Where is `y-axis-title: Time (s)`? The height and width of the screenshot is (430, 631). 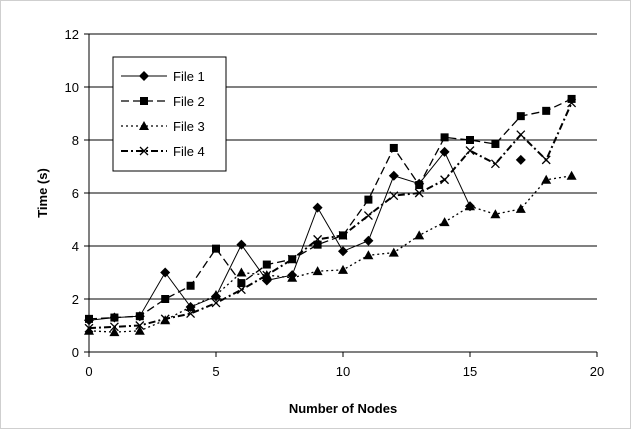
y-axis-title: Time (s) is located at coordinates (42, 193).